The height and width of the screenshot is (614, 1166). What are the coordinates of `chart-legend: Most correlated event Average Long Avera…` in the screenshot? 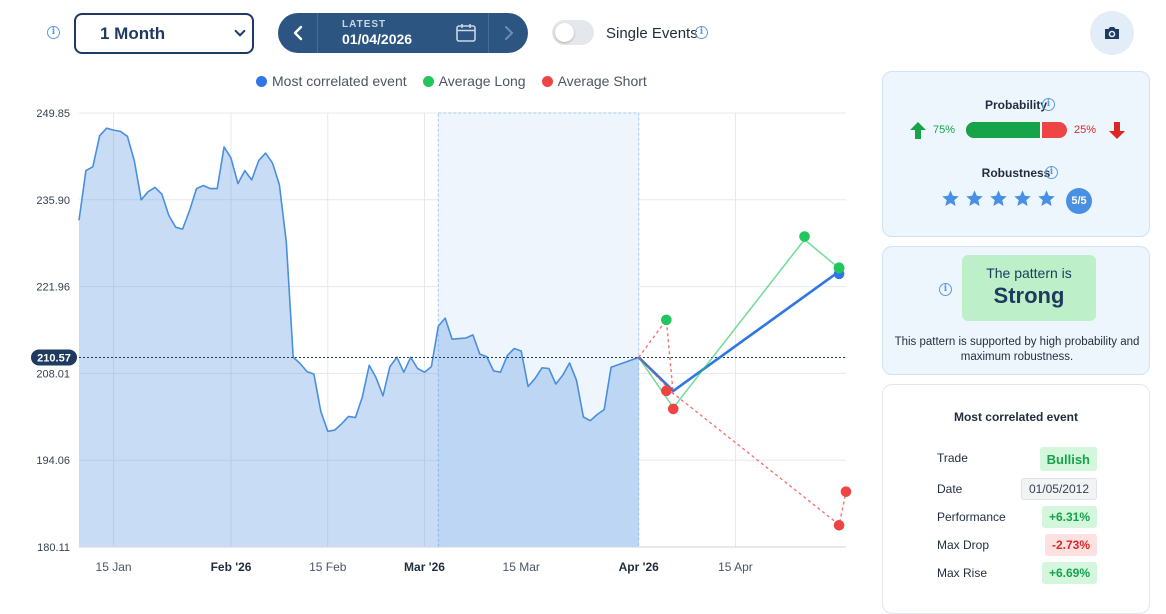 It's located at (451, 81).